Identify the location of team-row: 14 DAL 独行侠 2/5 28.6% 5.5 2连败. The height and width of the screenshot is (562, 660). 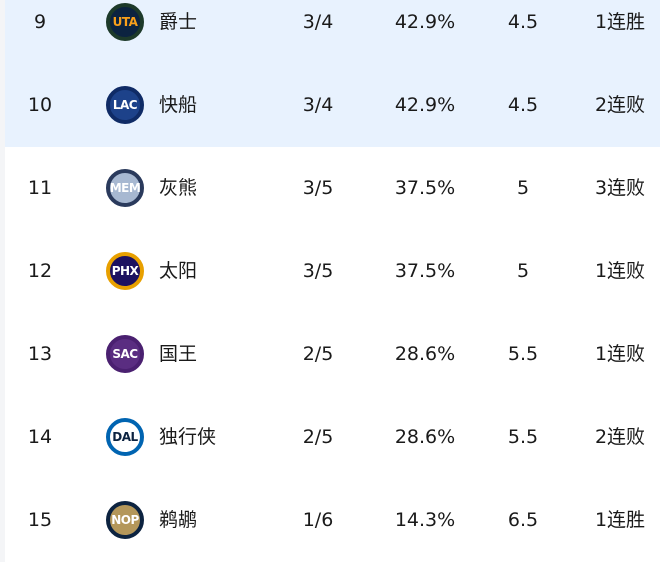
(332, 437).